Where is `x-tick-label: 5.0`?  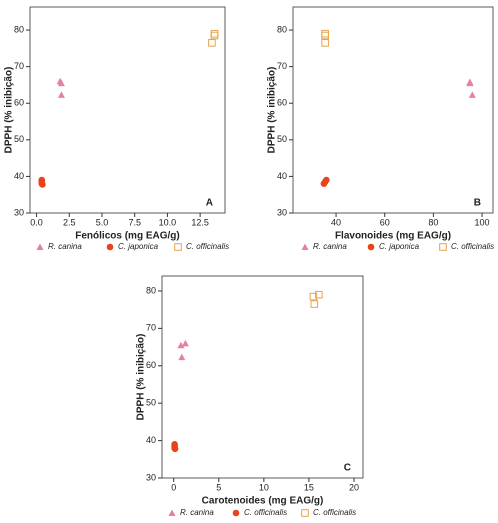 x-tick-label: 5.0 is located at coordinates (102, 222).